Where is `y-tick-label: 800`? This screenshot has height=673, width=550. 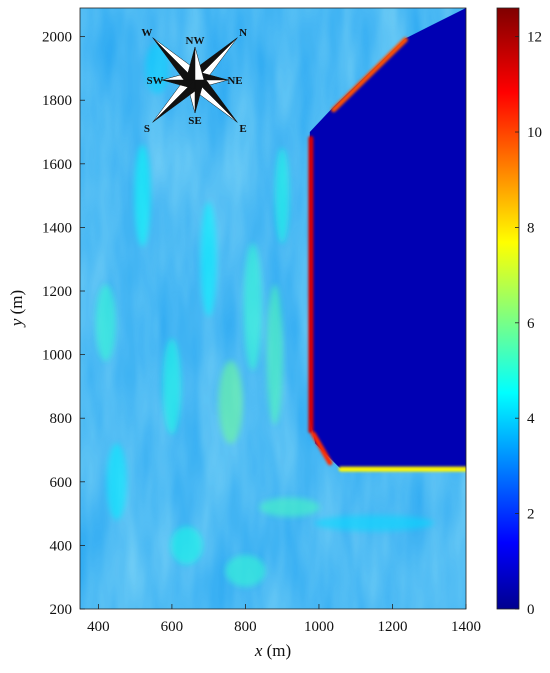
y-tick-label: 800 is located at coordinates (61, 419).